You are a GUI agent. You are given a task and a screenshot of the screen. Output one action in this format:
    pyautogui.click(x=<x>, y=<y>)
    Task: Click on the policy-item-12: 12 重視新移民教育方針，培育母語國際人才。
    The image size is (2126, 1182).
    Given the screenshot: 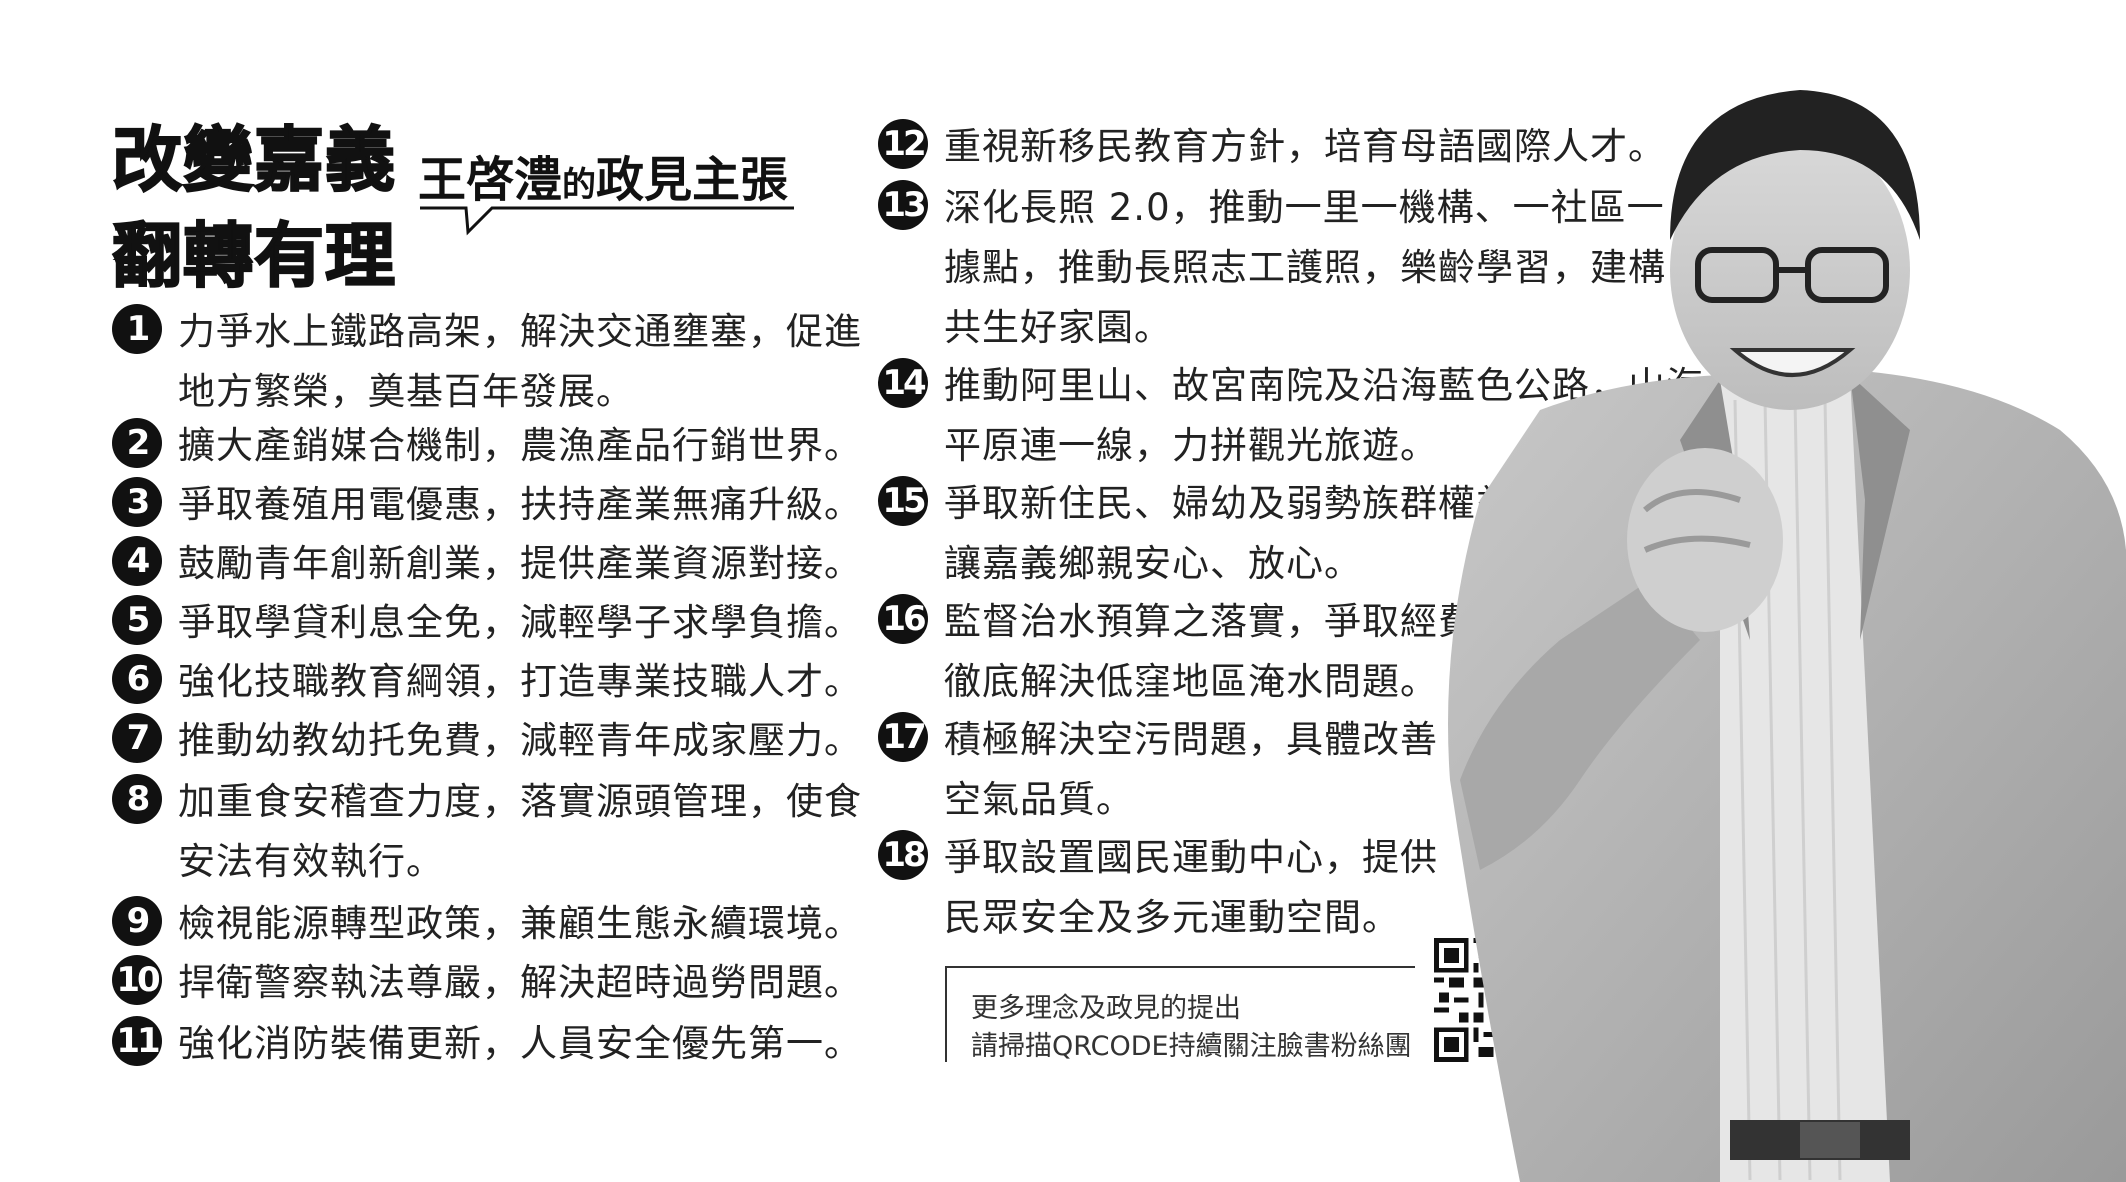 What is the action you would take?
    pyautogui.click(x=1272, y=147)
    